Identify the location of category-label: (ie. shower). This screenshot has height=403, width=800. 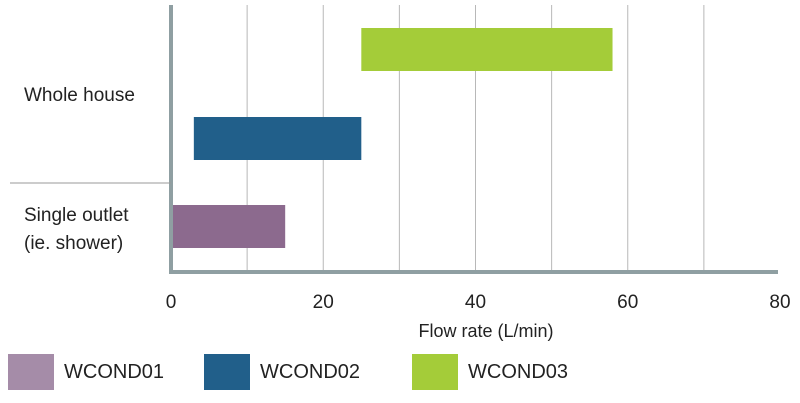
(73, 243).